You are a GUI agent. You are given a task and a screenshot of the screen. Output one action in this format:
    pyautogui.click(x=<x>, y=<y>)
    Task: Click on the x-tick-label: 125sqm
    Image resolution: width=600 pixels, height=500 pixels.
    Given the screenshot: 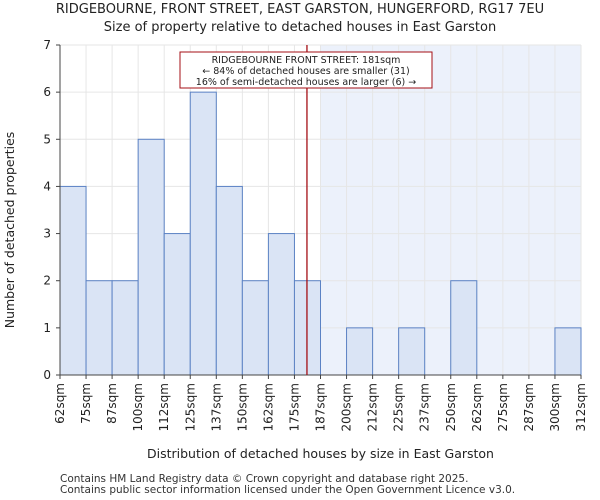 What is the action you would take?
    pyautogui.click(x=190, y=407)
    